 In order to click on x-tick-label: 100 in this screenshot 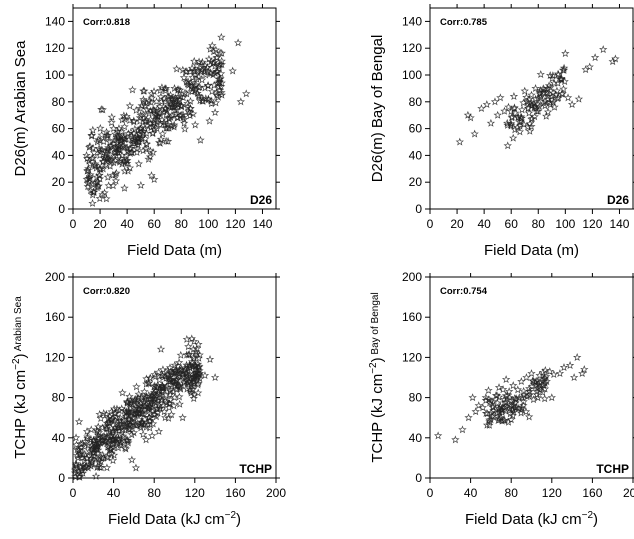, I will do `click(208, 224)`.